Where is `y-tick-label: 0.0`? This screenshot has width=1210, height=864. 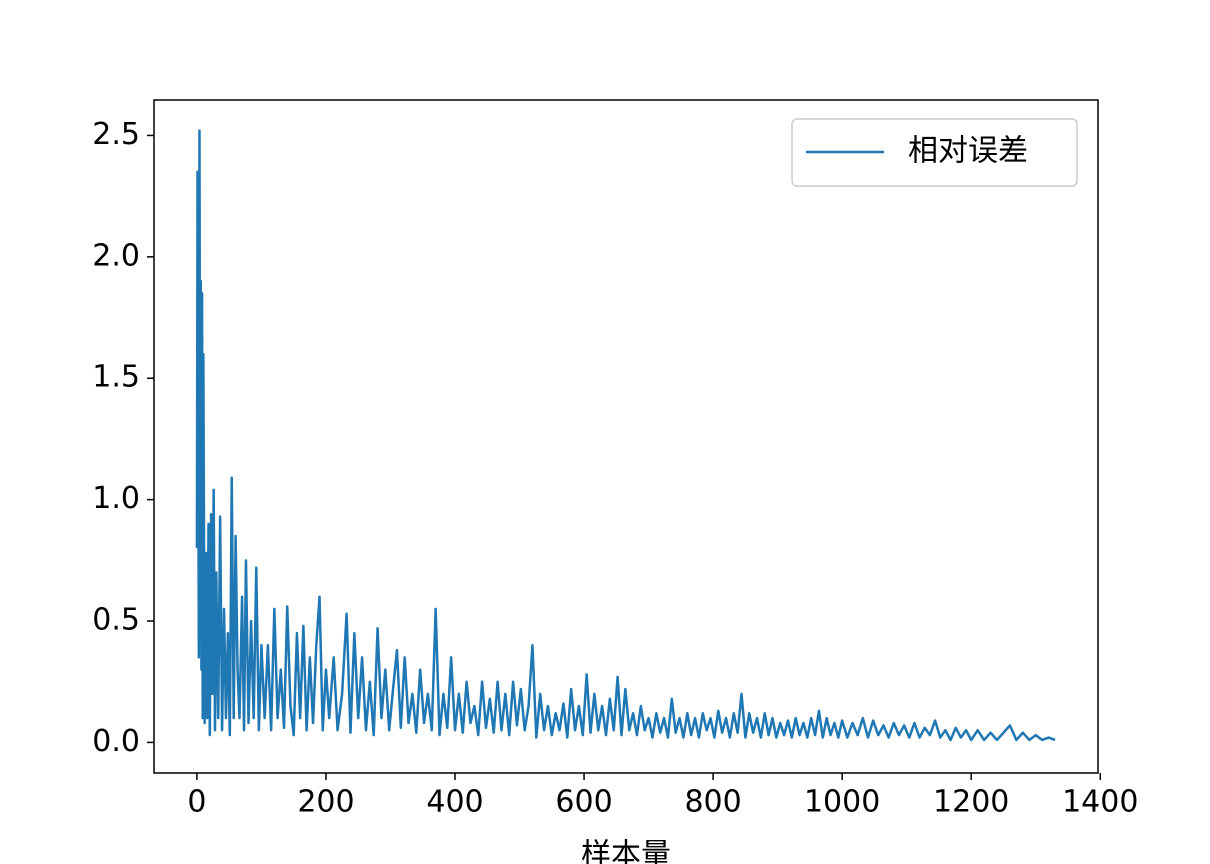 y-tick-label: 0.0 is located at coordinates (116, 741).